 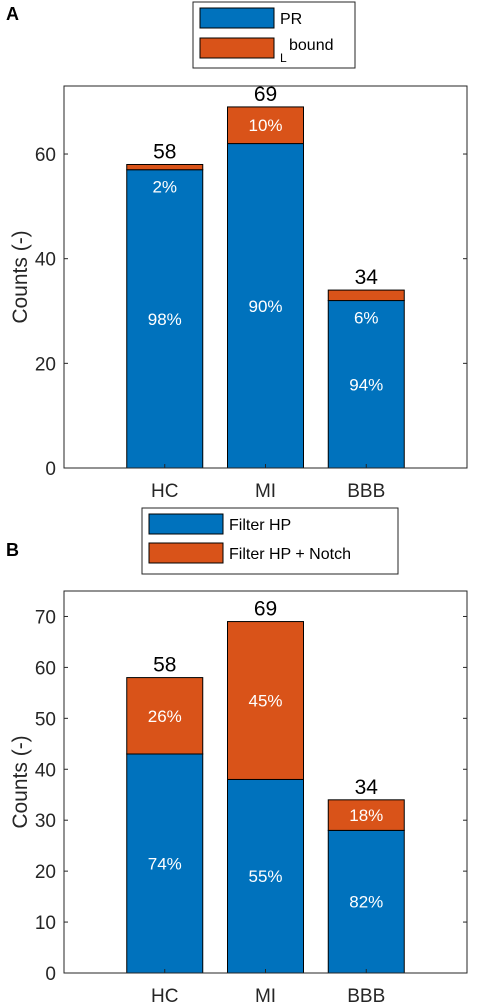 I want to click on panel-a-total-label-bbb: 34, so click(x=367, y=277).